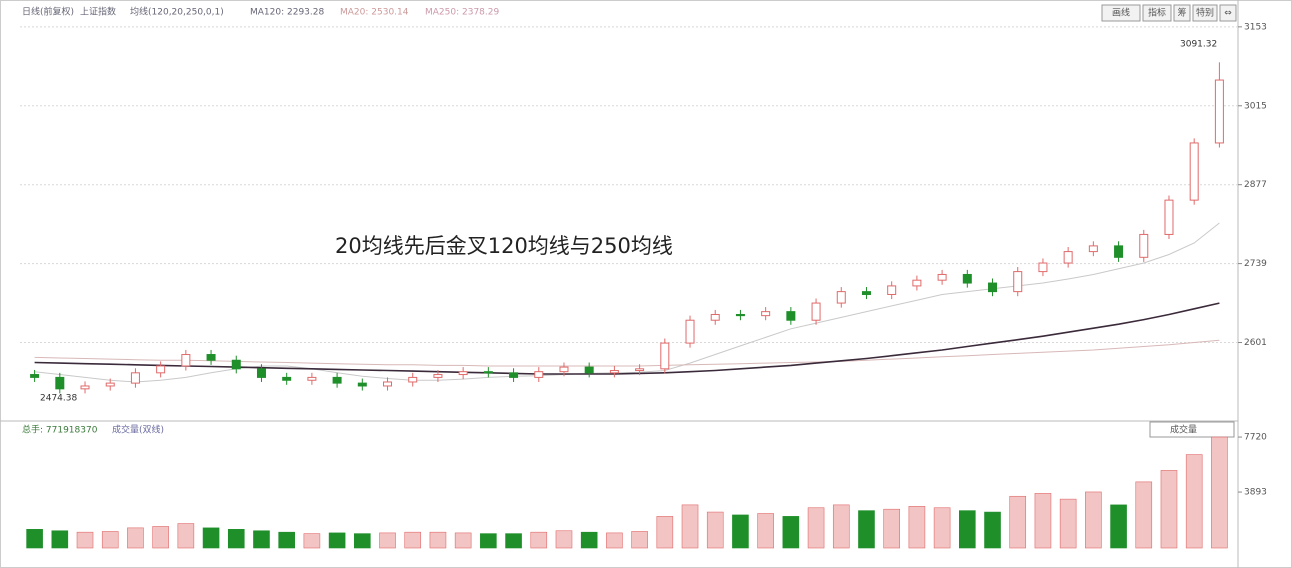 The width and height of the screenshot is (1292, 568). I want to click on volume-button, so click(1192, 429).